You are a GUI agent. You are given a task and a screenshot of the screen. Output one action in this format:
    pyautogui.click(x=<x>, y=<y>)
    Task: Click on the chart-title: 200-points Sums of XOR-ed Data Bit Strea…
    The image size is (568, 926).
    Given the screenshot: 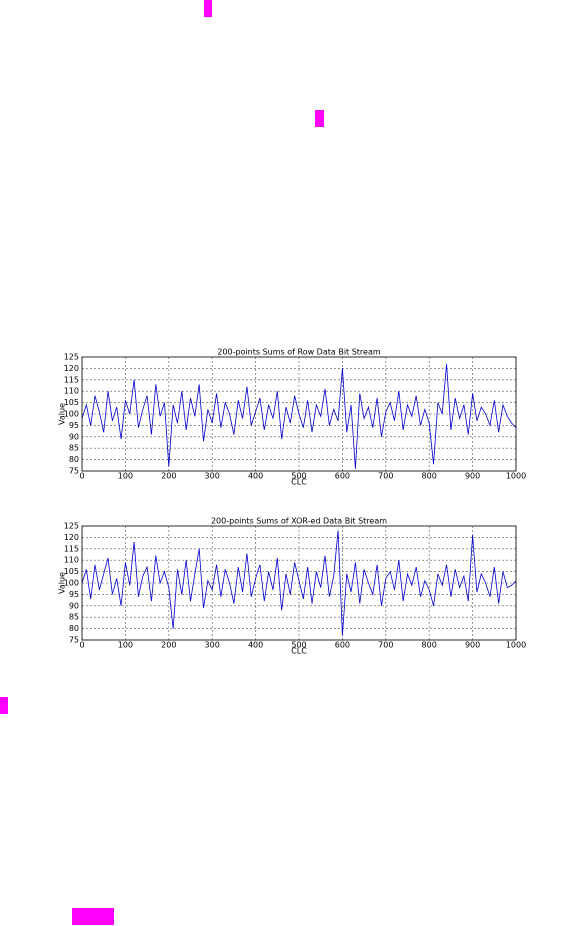 What is the action you would take?
    pyautogui.click(x=299, y=521)
    